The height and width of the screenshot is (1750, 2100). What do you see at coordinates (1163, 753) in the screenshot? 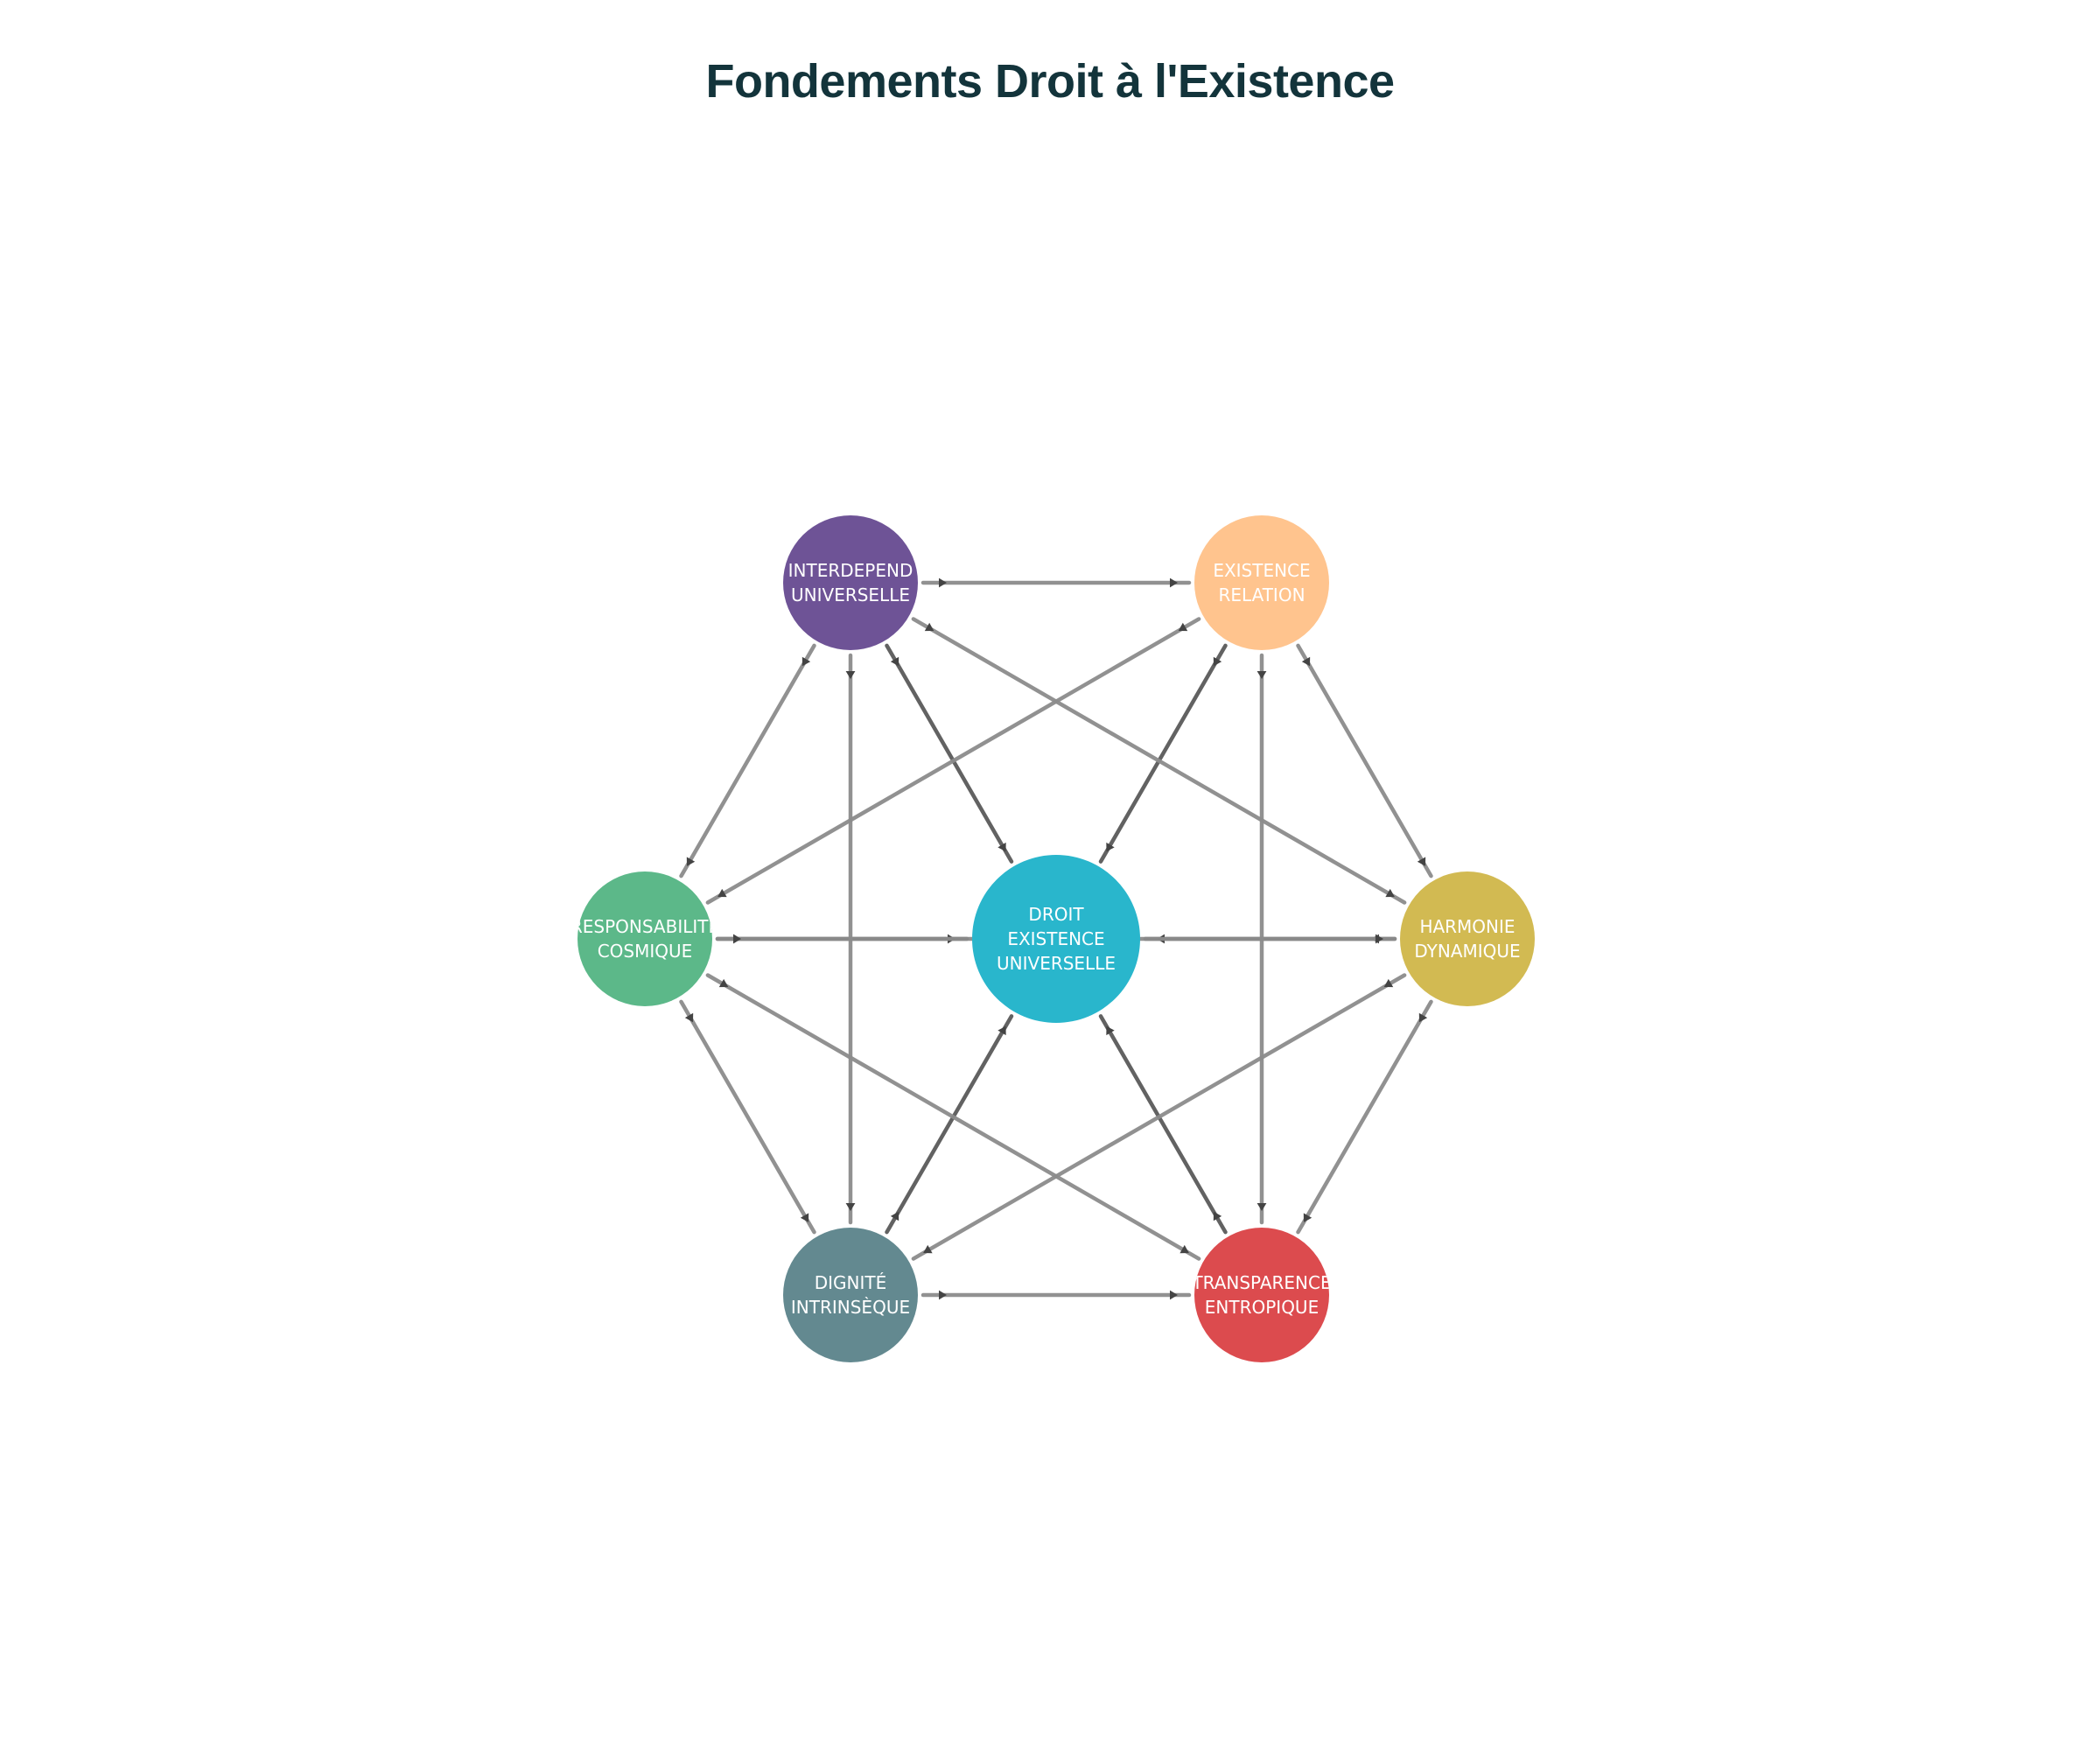
I see `edge-existence-center` at bounding box center [1163, 753].